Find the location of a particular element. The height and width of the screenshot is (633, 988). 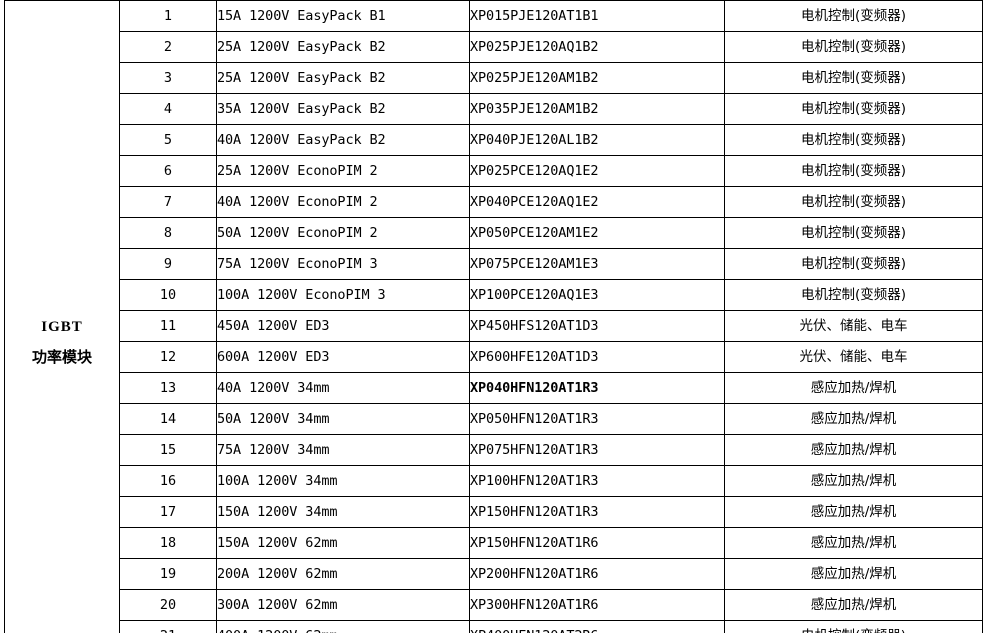

table-row: 18 150A 1200V 62mm XP150HFN120AT1R6 感应加热/焊机 is located at coordinates (494, 543).